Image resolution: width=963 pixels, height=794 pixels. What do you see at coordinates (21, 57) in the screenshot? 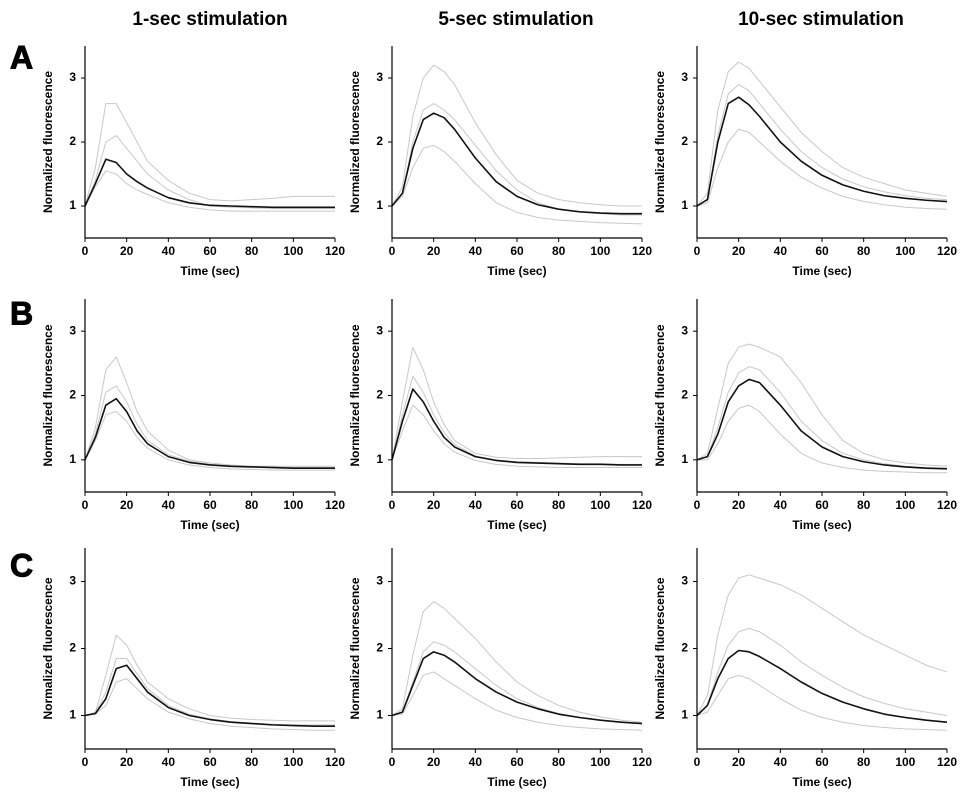
I see `row-label: A` at bounding box center [21, 57].